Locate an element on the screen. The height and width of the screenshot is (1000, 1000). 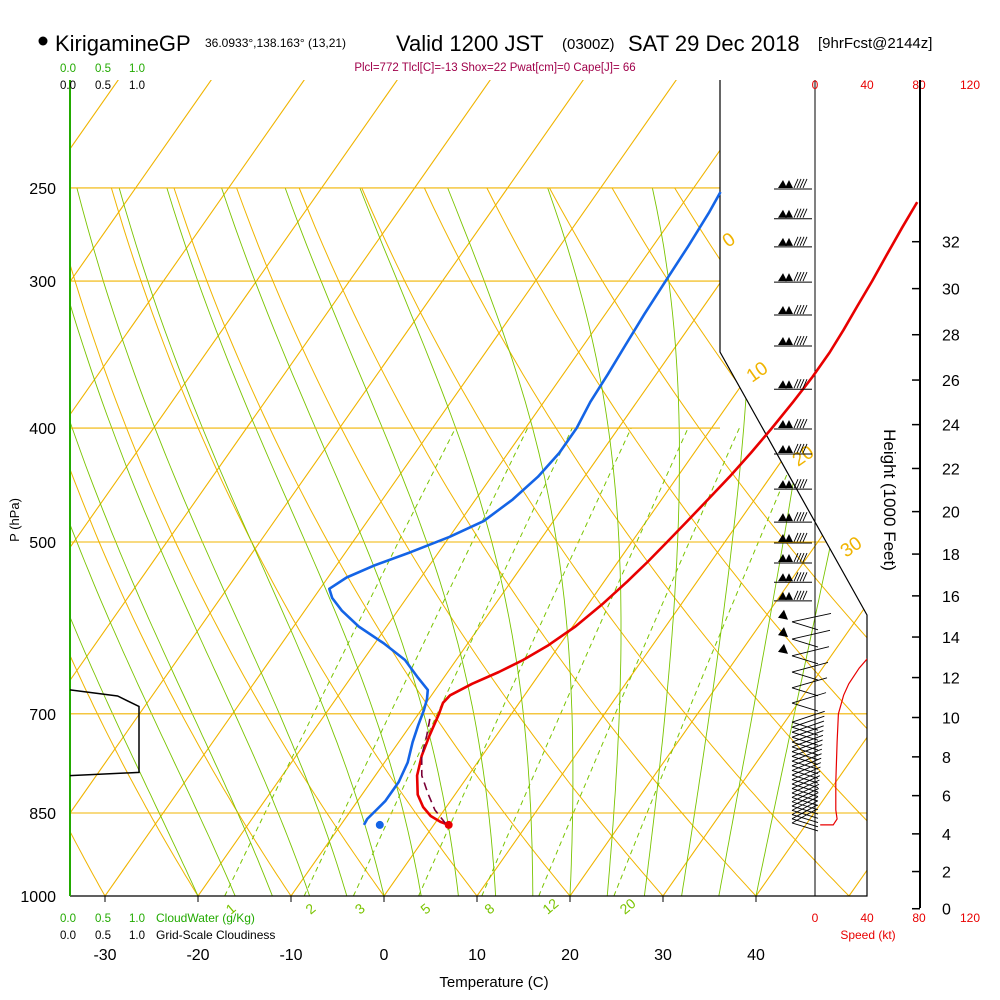
pressure-tick-300: 300 is located at coordinates (42, 282).